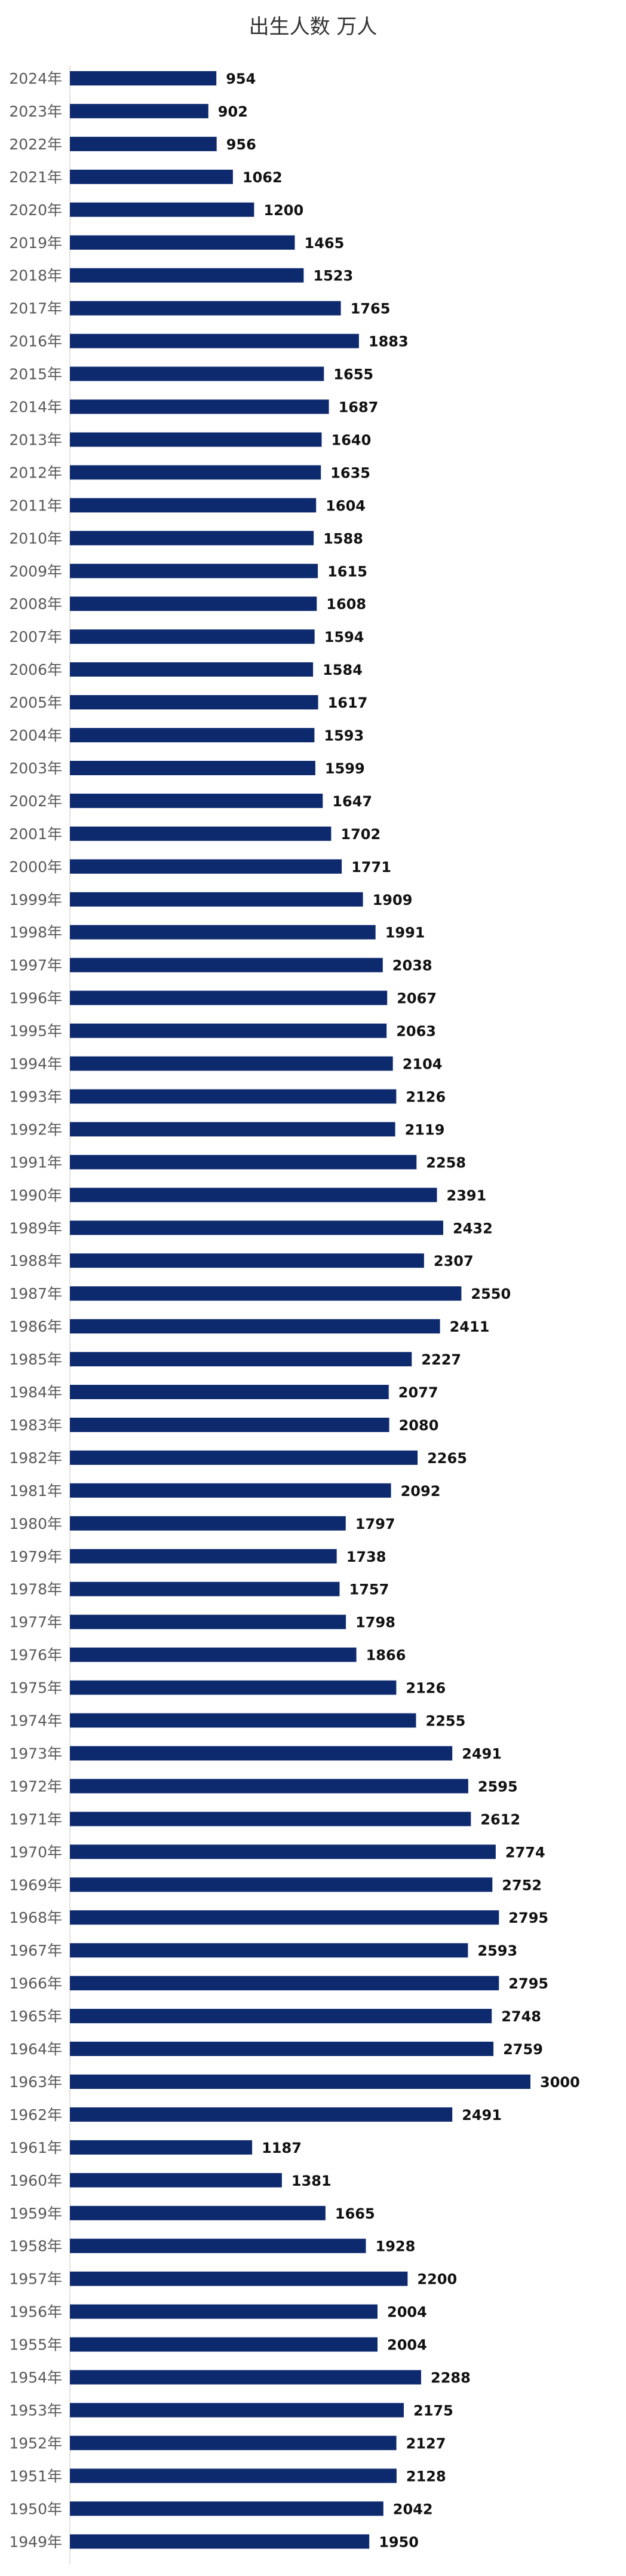  Describe the element at coordinates (35, 1688) in the screenshot. I see `y-tick-label: 1975年` at that location.